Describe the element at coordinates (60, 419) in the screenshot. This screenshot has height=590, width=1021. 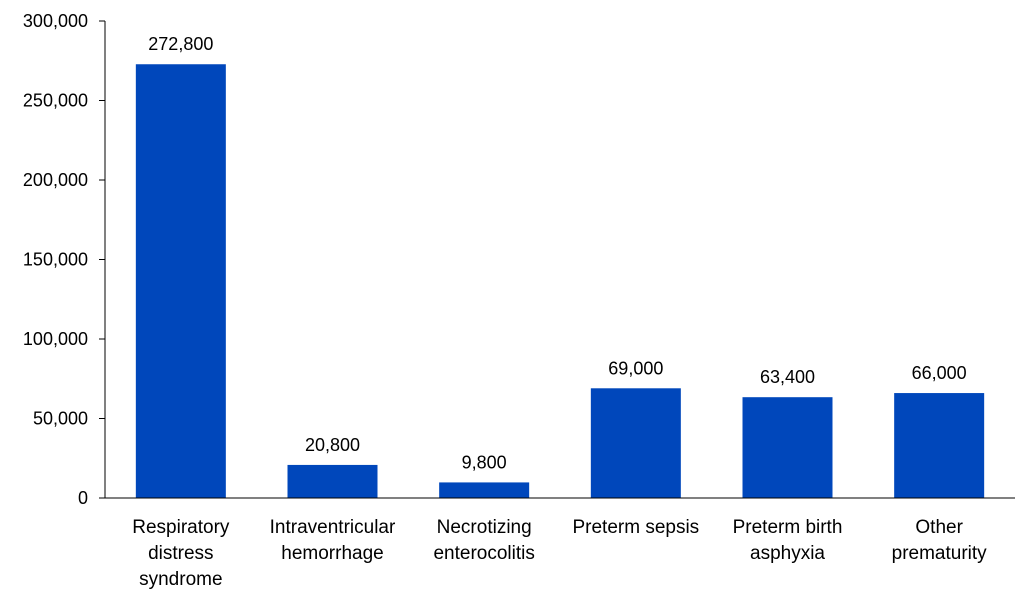
I see `y-tick-label: 50,000` at that location.